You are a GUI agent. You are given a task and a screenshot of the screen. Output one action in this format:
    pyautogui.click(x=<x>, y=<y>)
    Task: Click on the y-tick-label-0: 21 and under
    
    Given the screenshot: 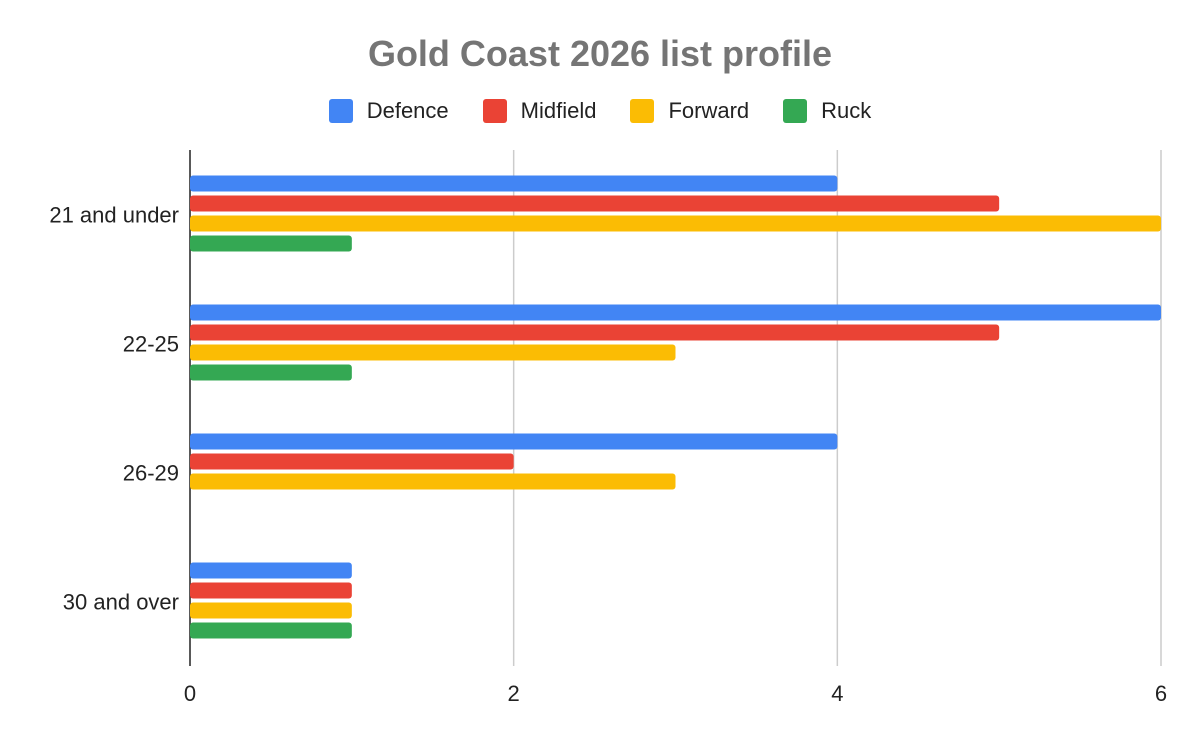 What is the action you would take?
    pyautogui.click(x=114, y=215)
    